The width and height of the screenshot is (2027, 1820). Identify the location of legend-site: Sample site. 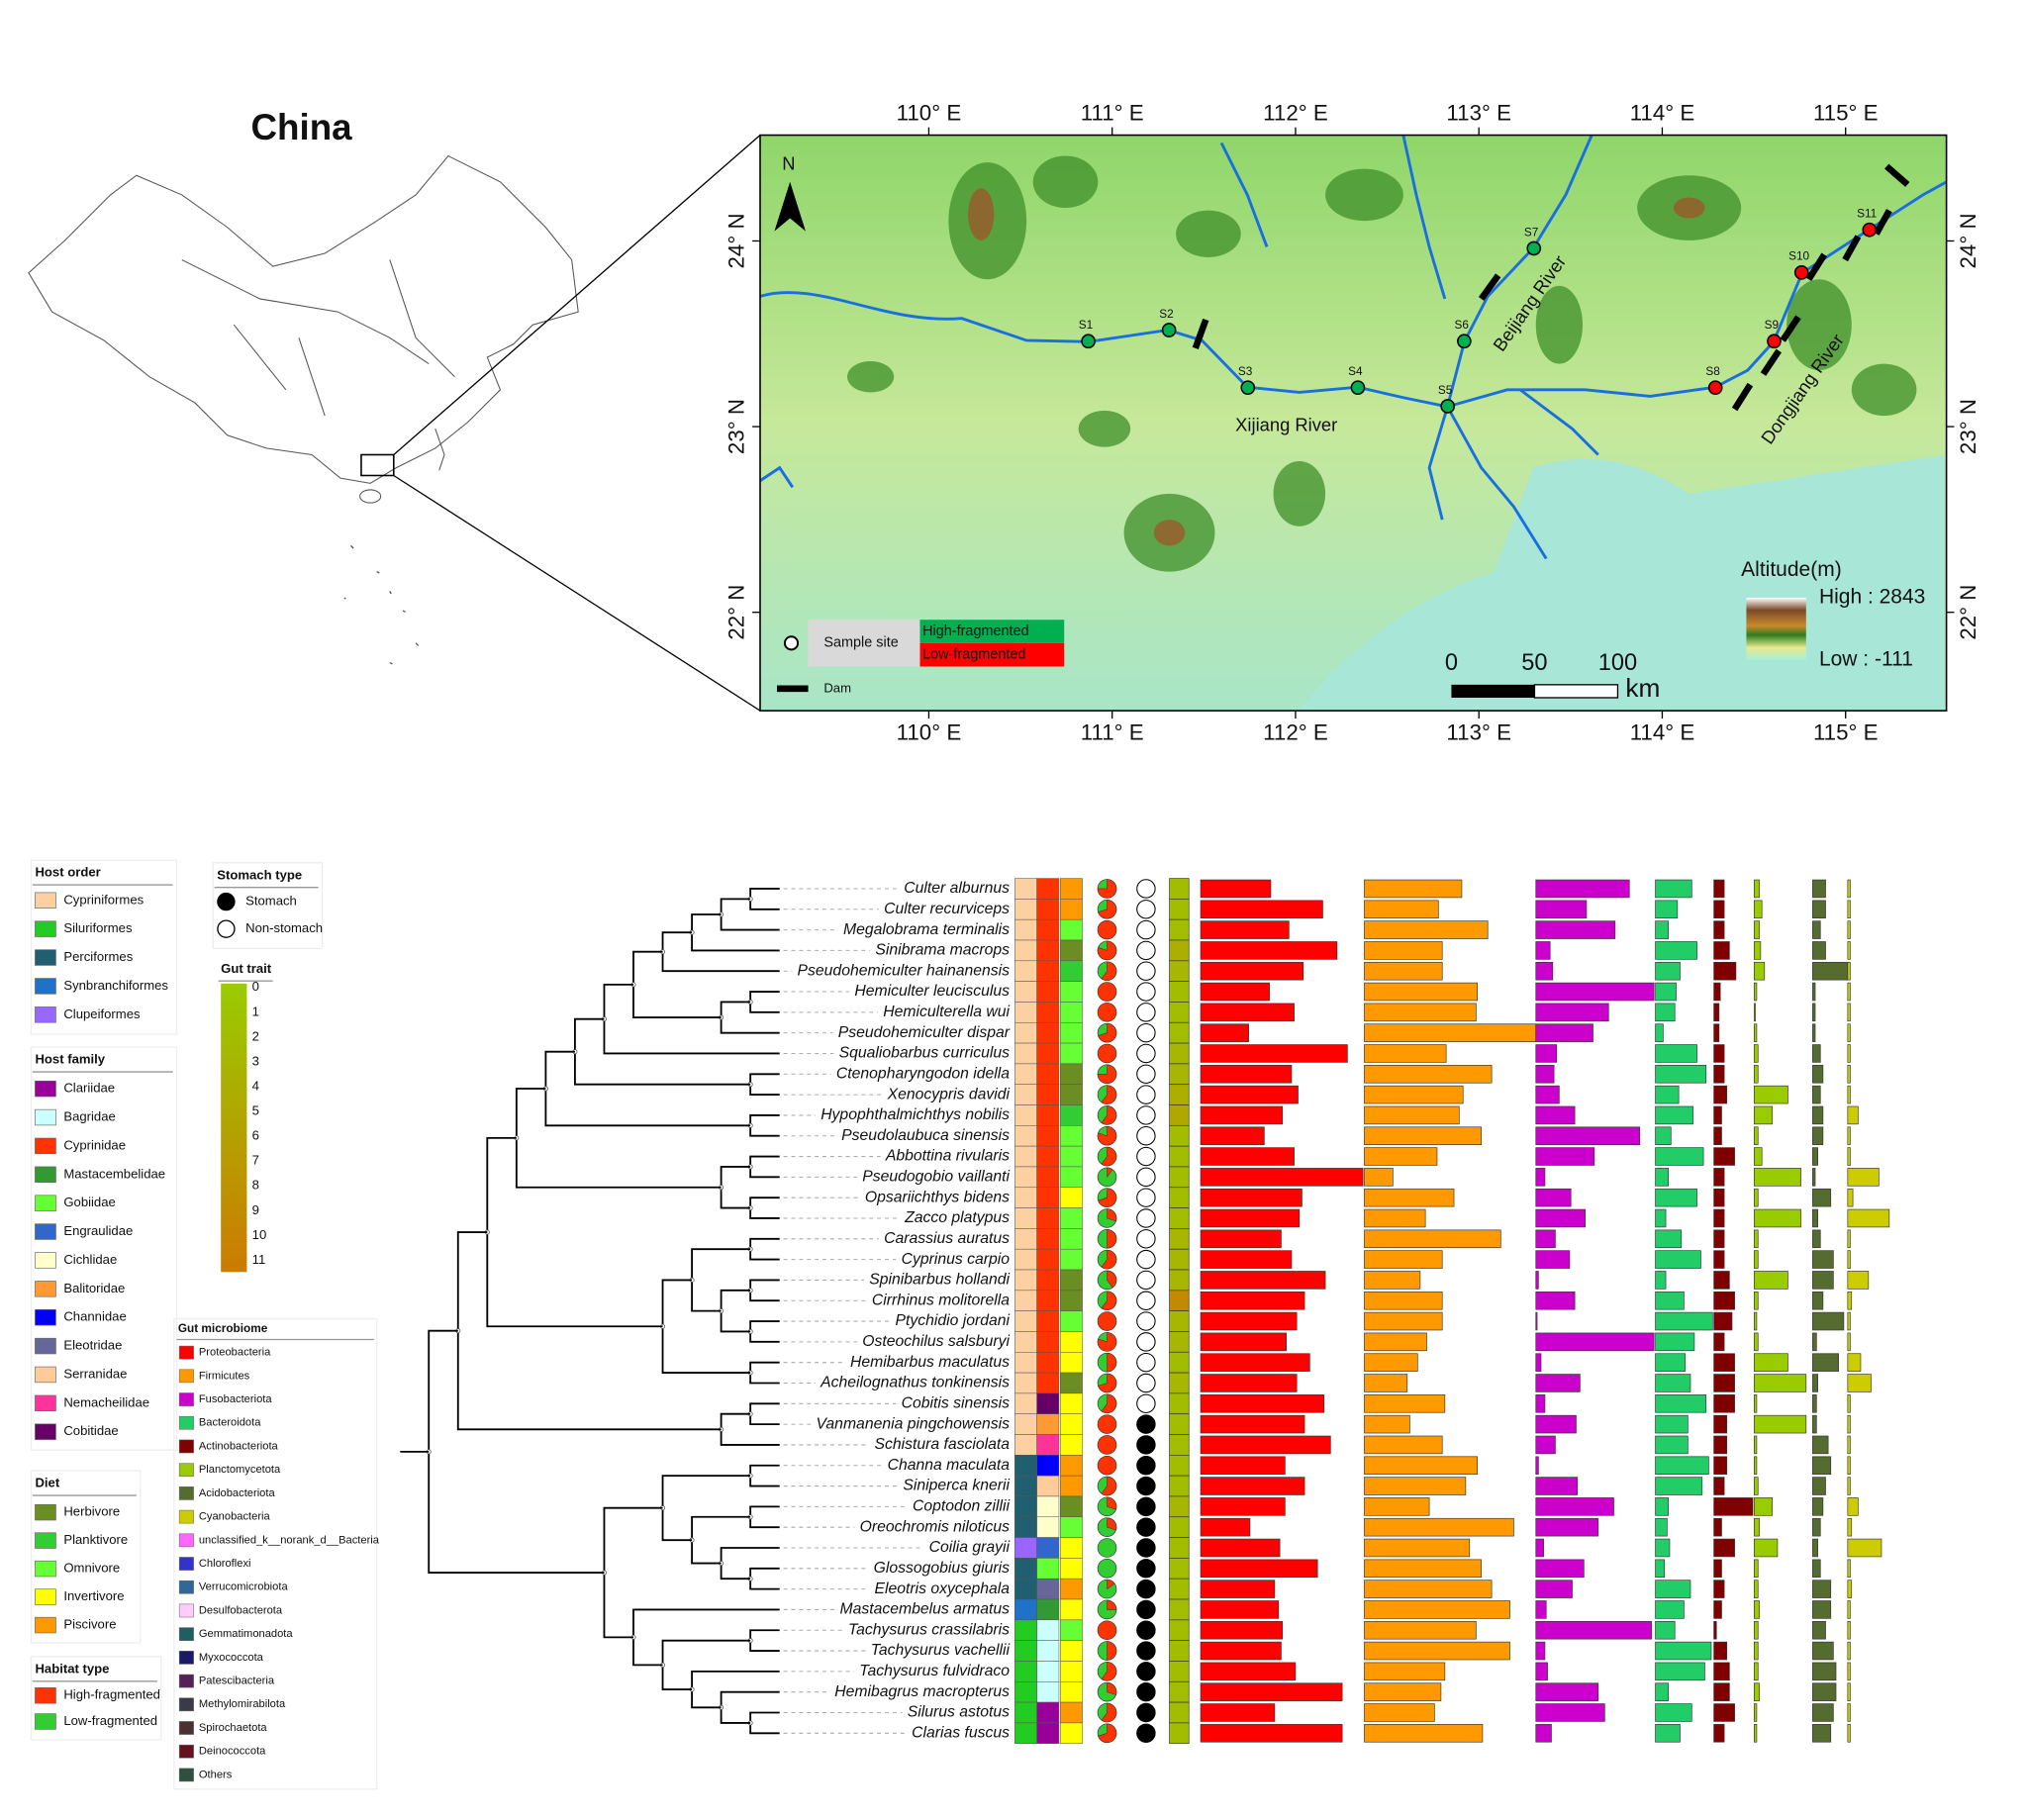
(861, 643).